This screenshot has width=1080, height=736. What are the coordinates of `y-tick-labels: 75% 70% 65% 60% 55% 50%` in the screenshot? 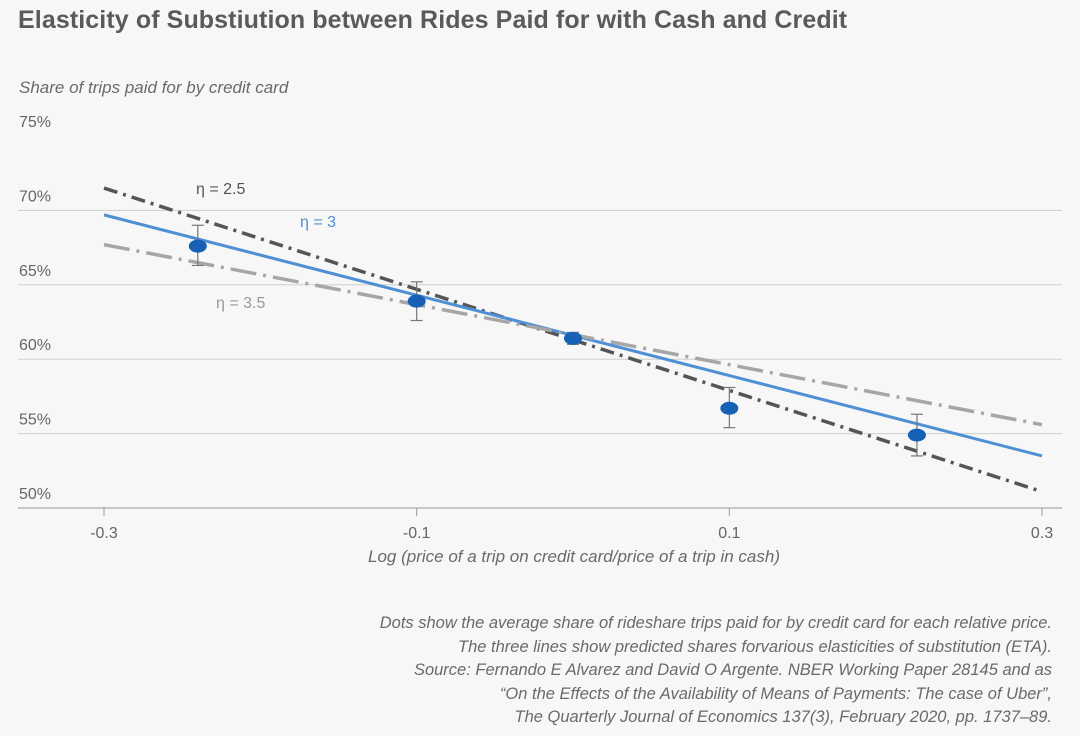 It's located at (35, 308).